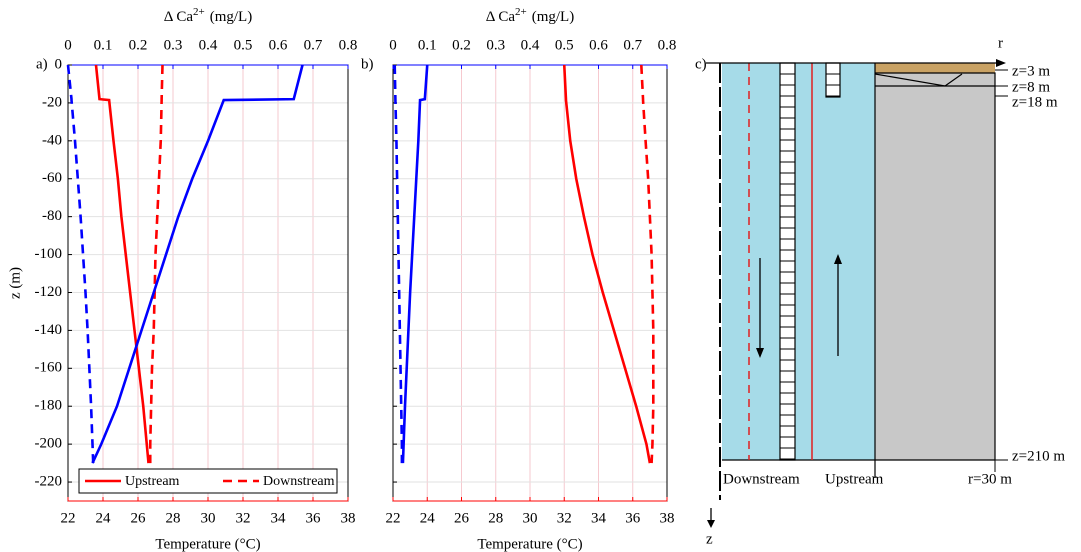 This screenshot has height=552, width=1081. What do you see at coordinates (1031, 71) in the screenshot?
I see `depth-label: z=3 m` at bounding box center [1031, 71].